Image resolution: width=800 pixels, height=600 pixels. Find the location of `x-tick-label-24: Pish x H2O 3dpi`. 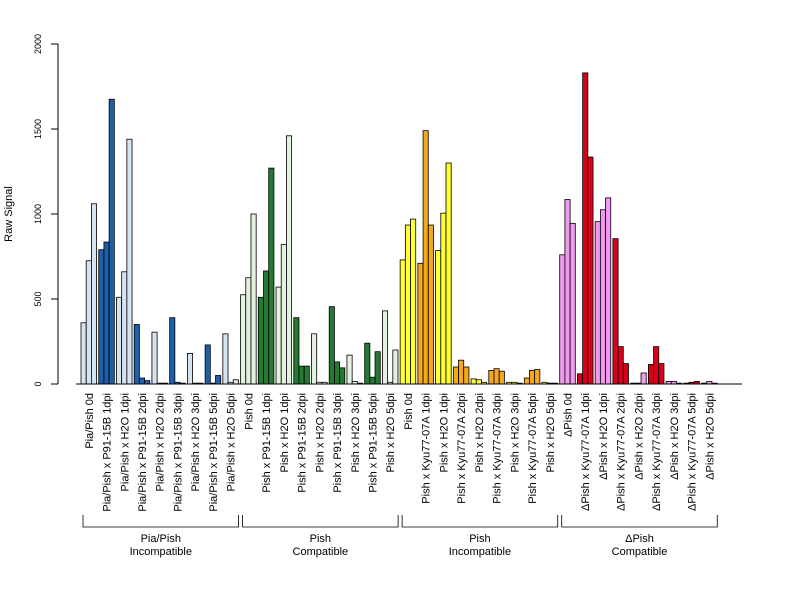

x-tick-label-24: Pish x H2O 3dpi is located at coordinates (515, 432).